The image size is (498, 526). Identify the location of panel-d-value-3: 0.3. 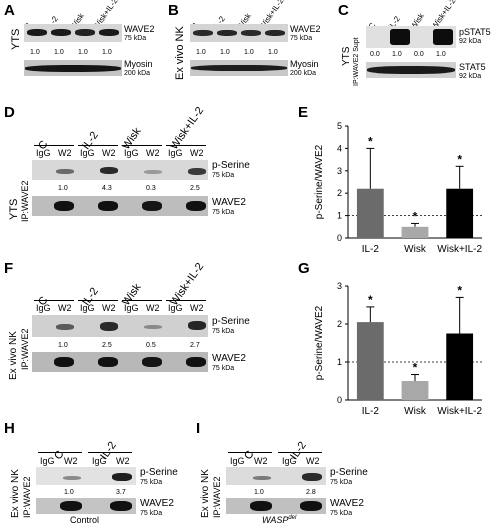
(151, 188).